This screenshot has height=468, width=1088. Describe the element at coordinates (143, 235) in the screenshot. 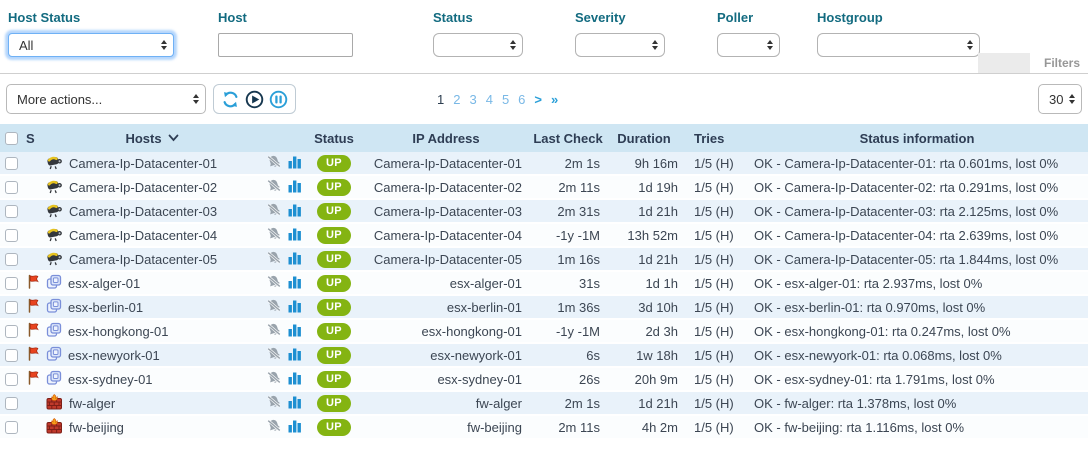

I see `host-name-link: Camera-Ip-Datacenter-04` at that location.